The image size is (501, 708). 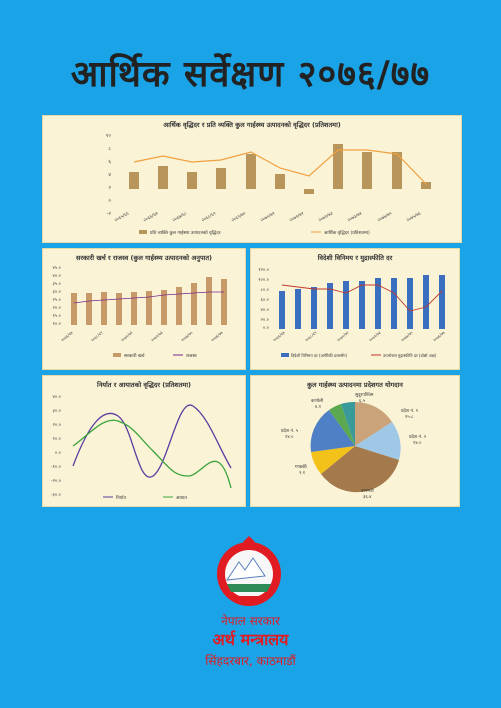 What do you see at coordinates (364, 394) in the screenshot?
I see `svg-text: सुदूरपश्चिम` at bounding box center [364, 394].